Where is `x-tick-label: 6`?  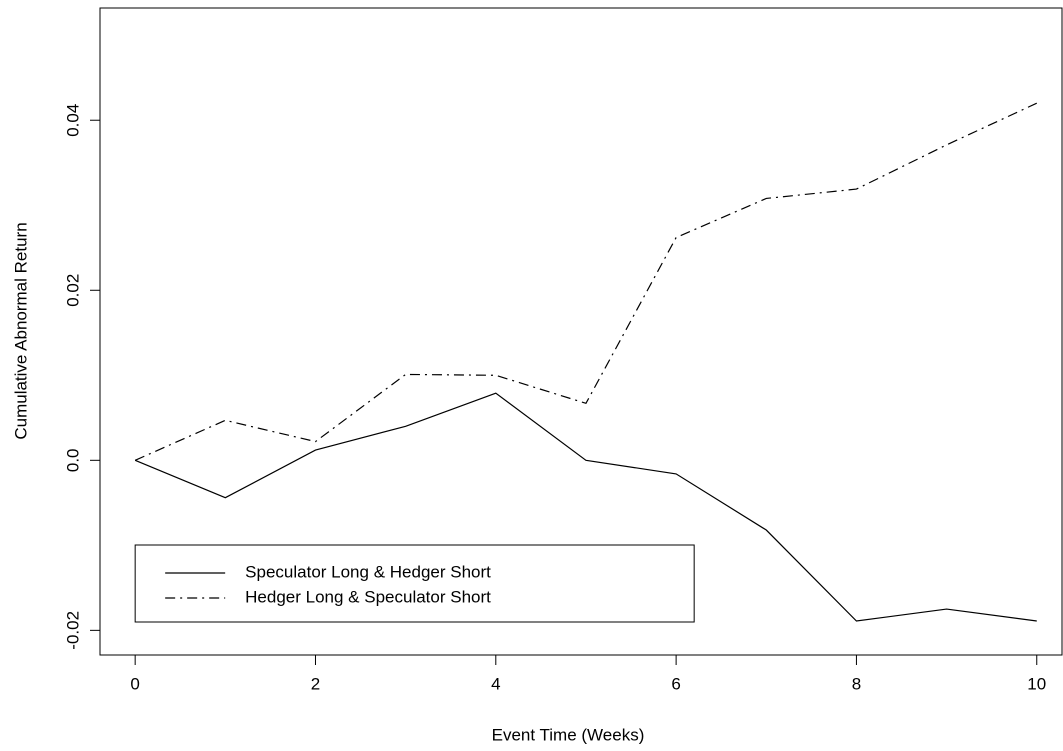 x-tick-label: 6 is located at coordinates (675, 683).